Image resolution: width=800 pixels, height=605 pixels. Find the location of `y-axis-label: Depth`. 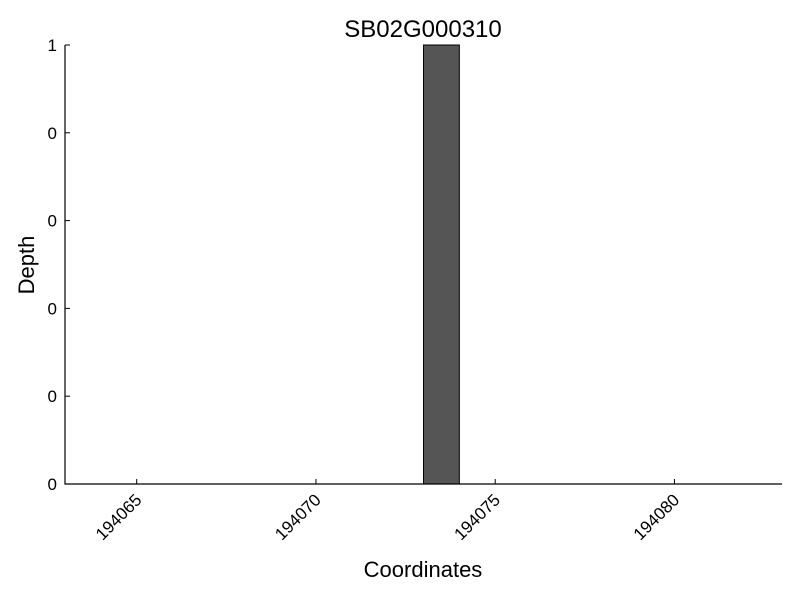

y-axis-label: Depth is located at coordinates (26, 265).